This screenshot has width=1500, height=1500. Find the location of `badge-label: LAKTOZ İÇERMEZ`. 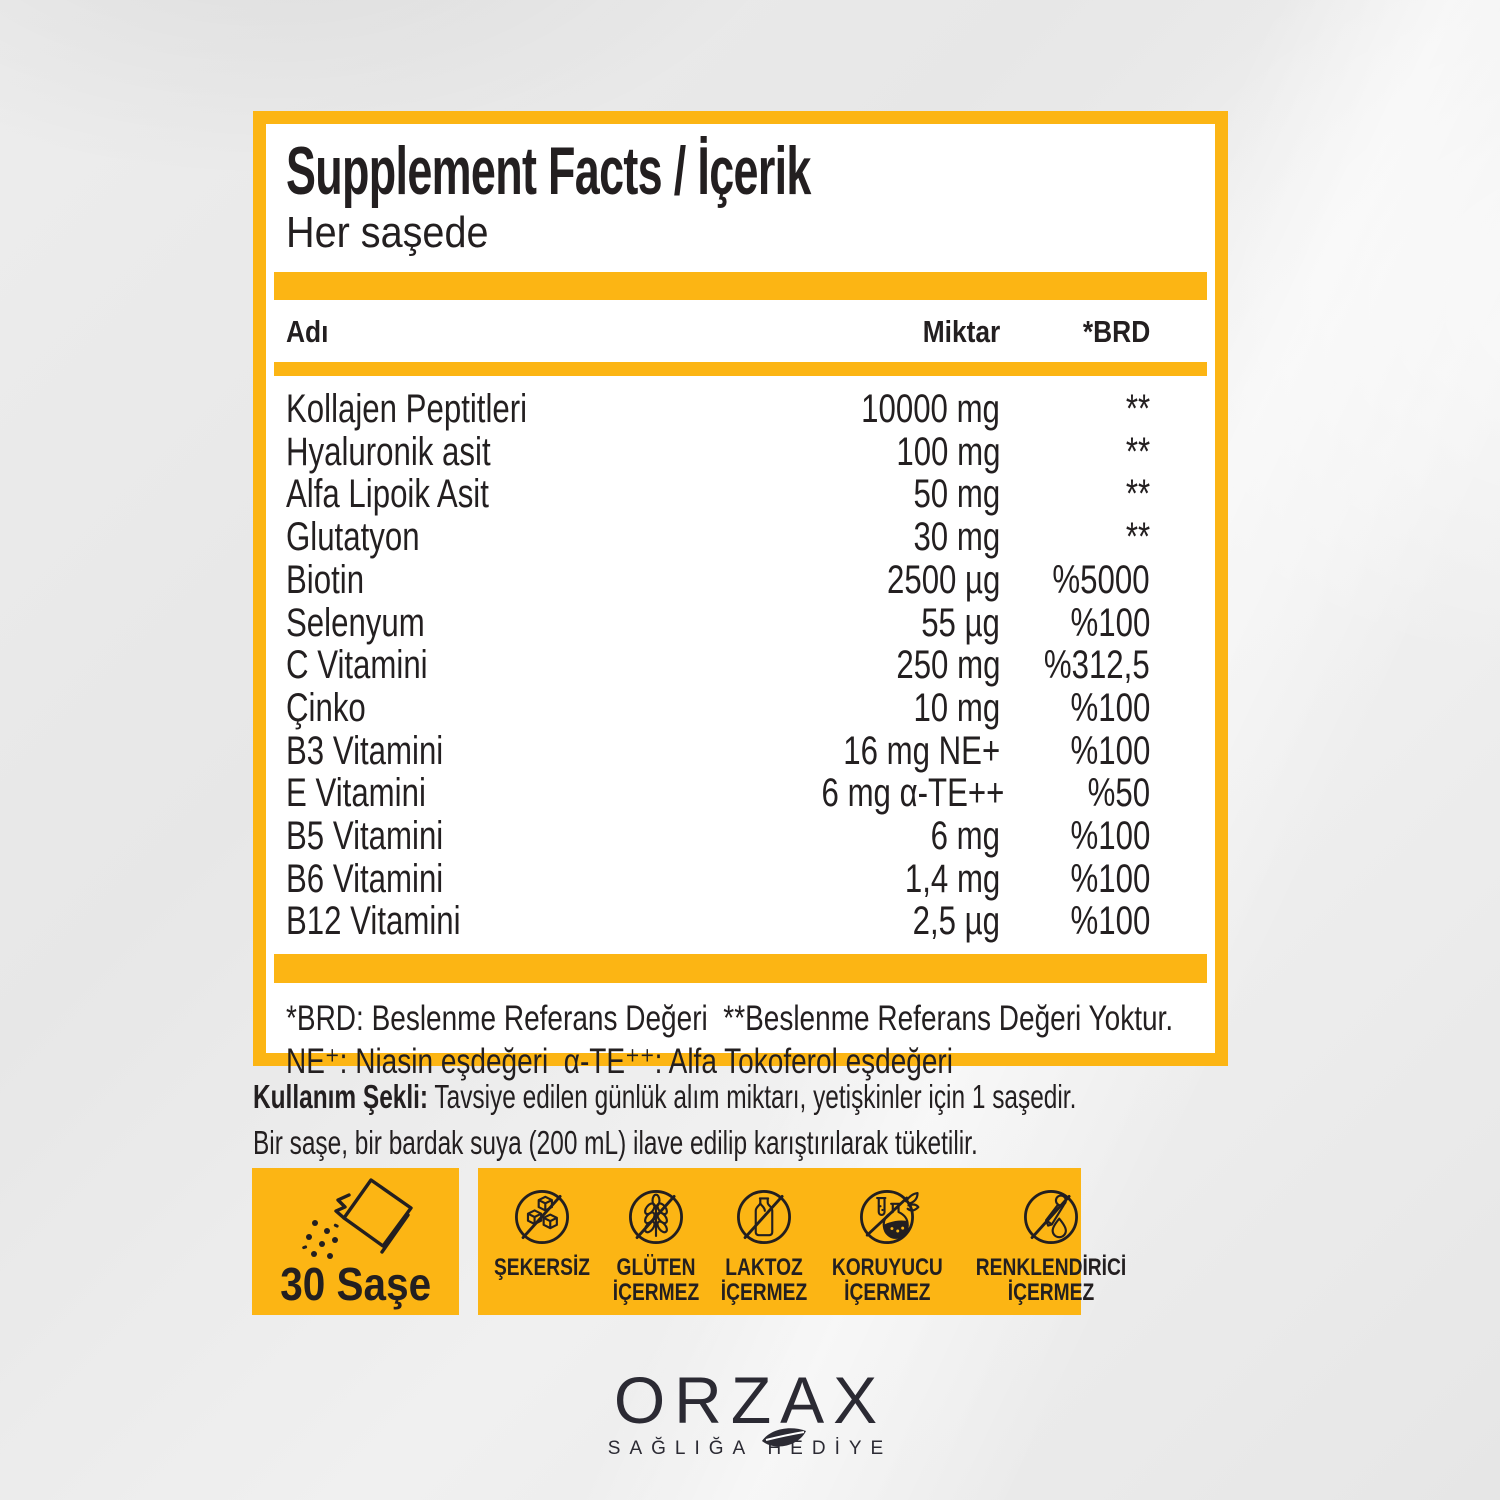

badge-label: LAKTOZ İÇERMEZ is located at coordinates (764, 1280).